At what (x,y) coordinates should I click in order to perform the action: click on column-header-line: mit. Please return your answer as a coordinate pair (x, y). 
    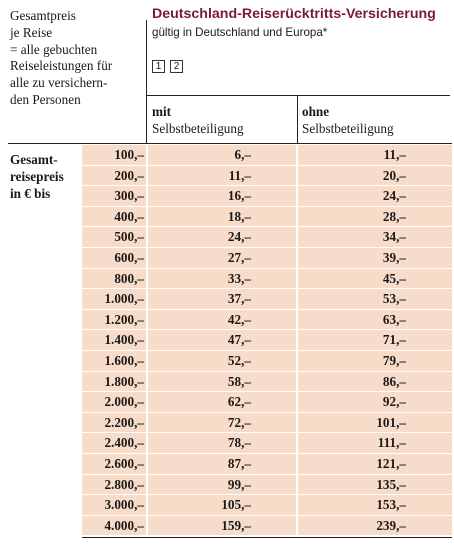
    Looking at the image, I should click on (162, 111).